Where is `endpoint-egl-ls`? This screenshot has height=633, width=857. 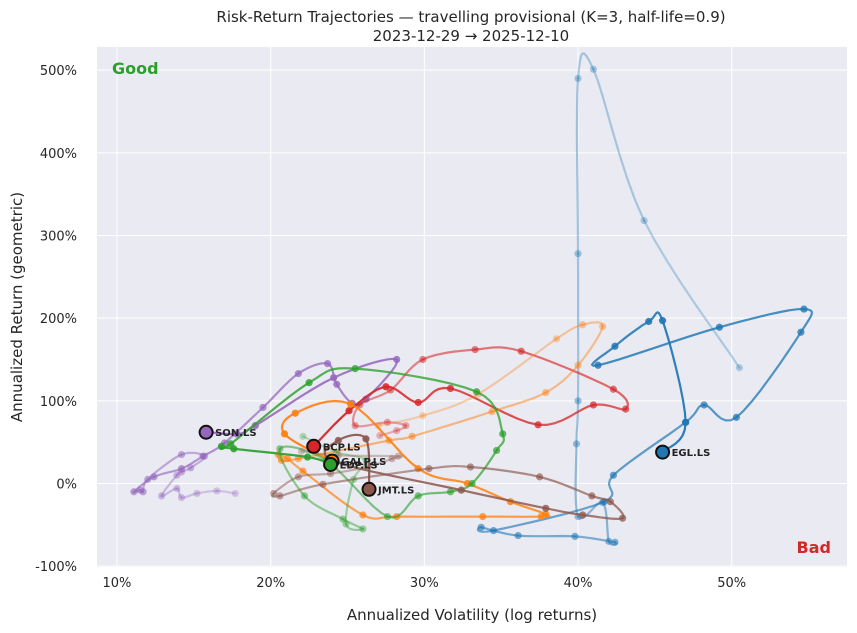
endpoint-egl-ls is located at coordinates (663, 452).